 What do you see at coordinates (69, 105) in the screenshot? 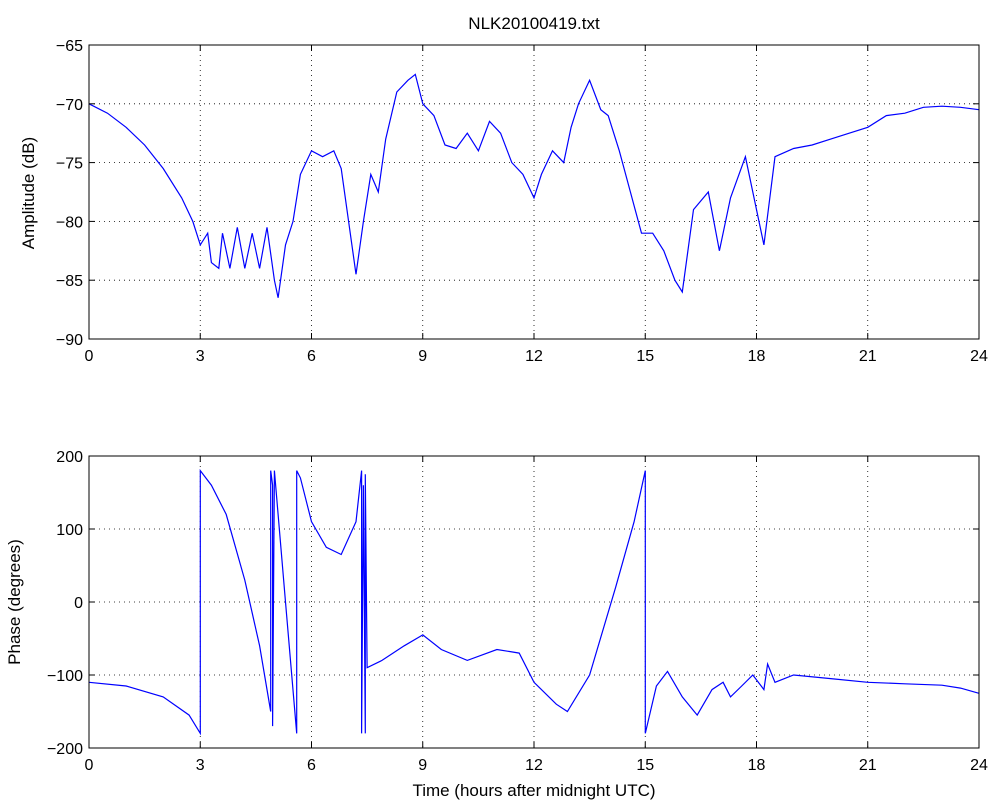
I see `amplitude-y-tick-label: −70` at bounding box center [69, 105].